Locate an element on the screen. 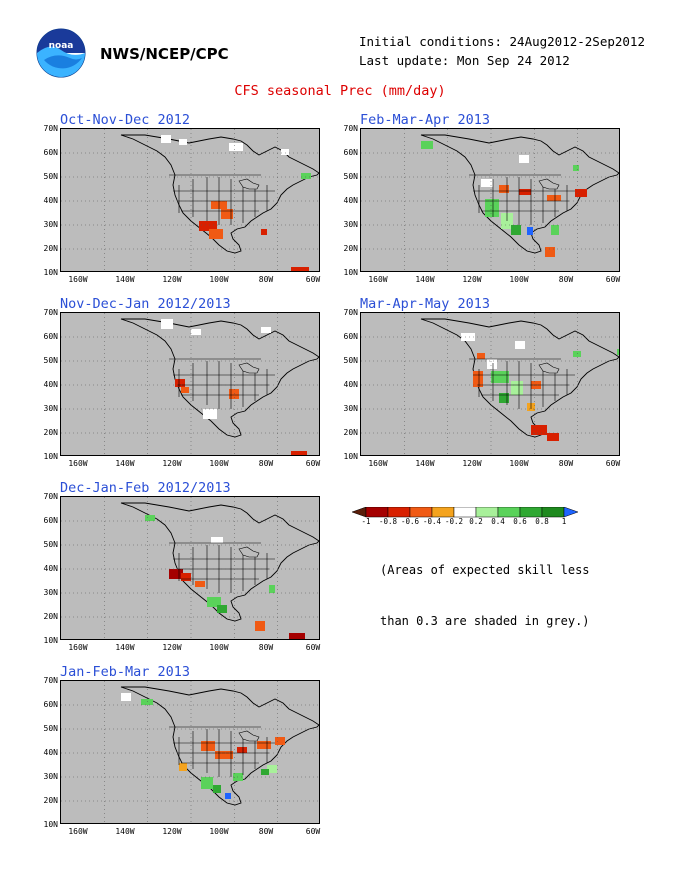 This screenshot has width=680, height=880. noaa-logo-icon: noaa is located at coordinates (61, 53).